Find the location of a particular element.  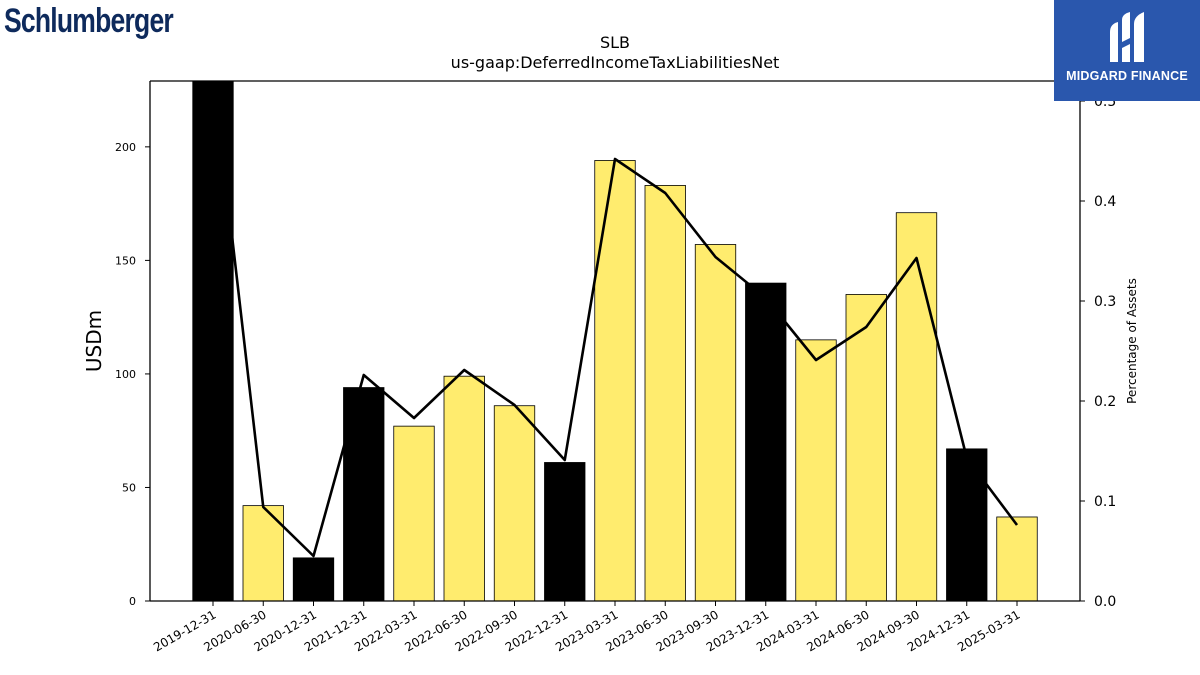

y-tick-label: 100 is located at coordinates (125, 374).